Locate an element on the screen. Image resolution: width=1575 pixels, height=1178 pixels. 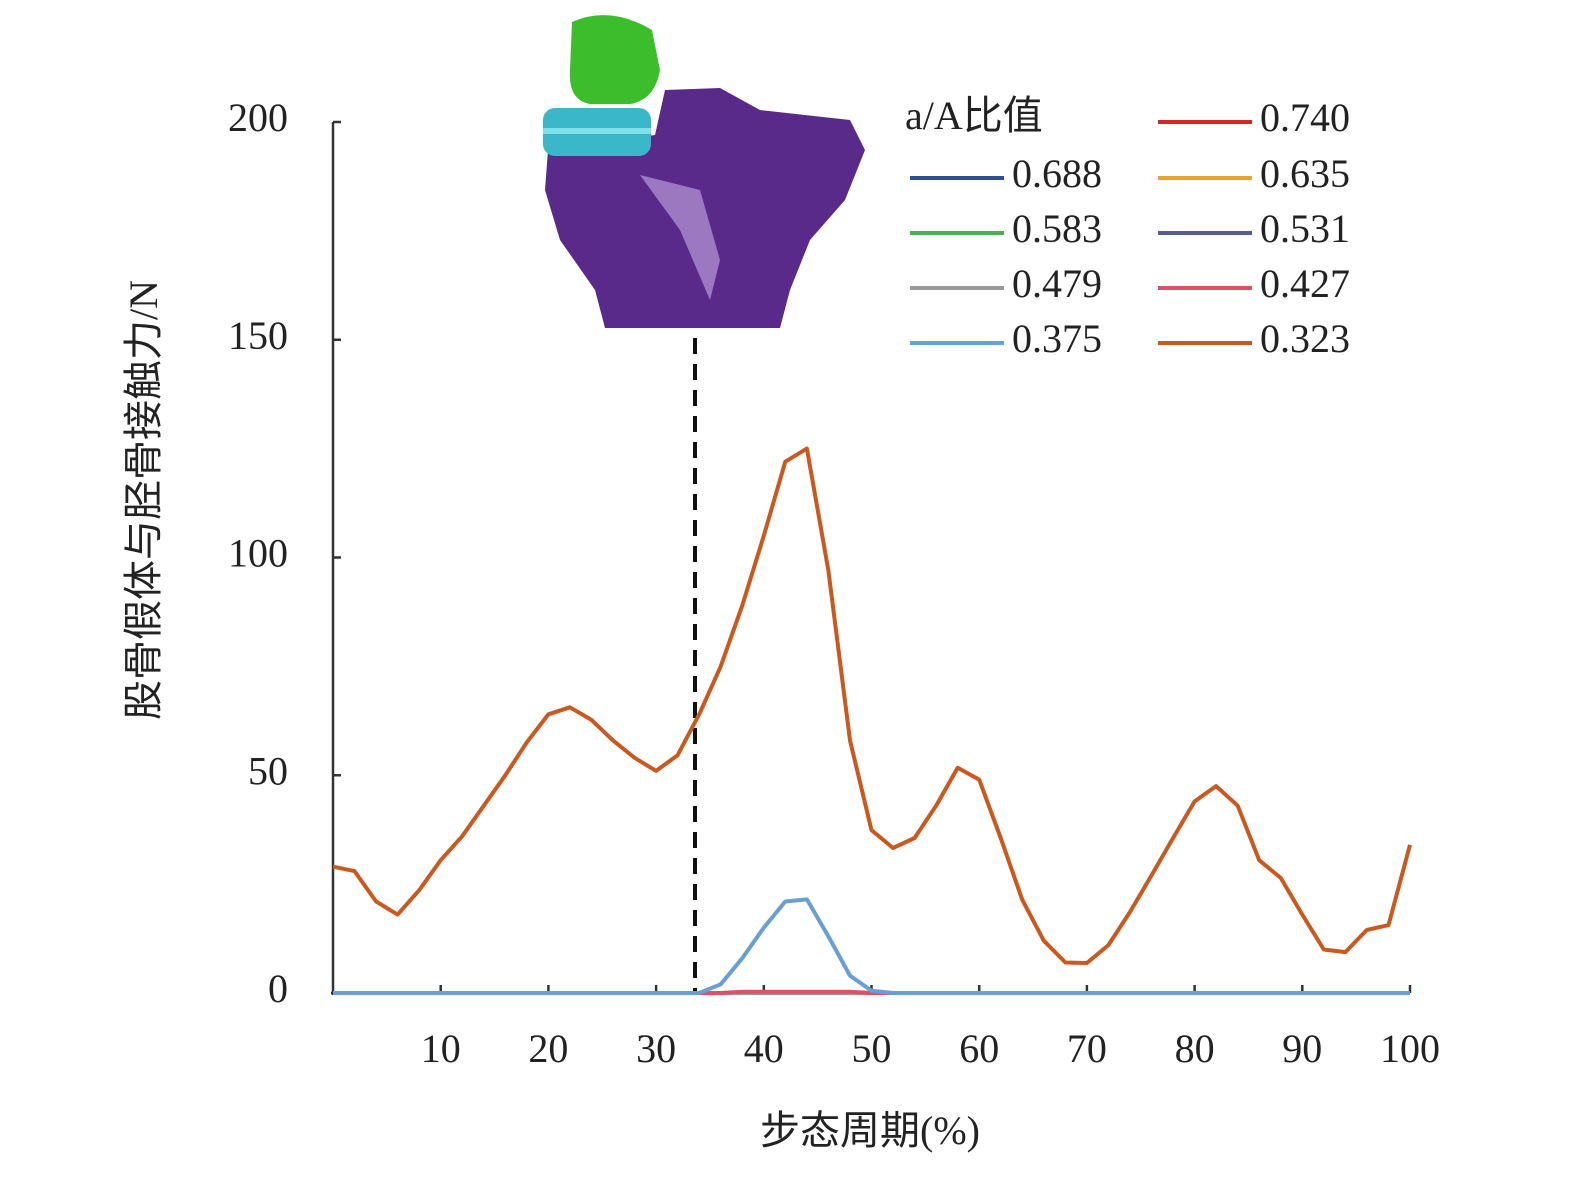
legend-label: 0.375 is located at coordinates (1057, 338).